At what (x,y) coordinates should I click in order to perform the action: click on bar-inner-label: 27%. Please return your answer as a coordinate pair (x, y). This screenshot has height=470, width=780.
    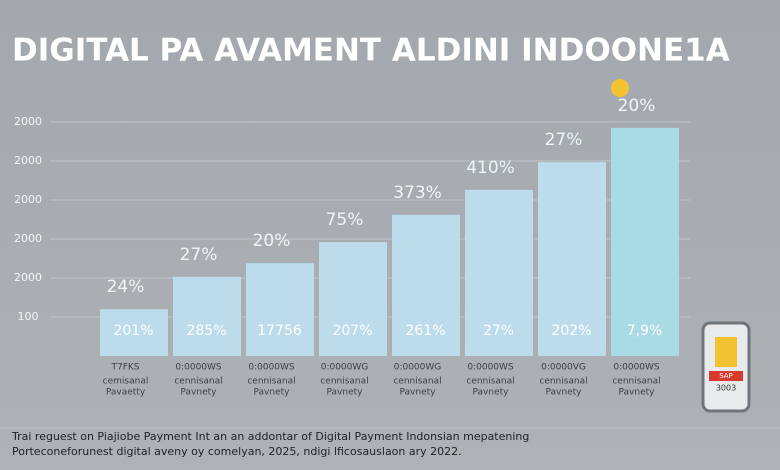
    Looking at the image, I should click on (498, 331).